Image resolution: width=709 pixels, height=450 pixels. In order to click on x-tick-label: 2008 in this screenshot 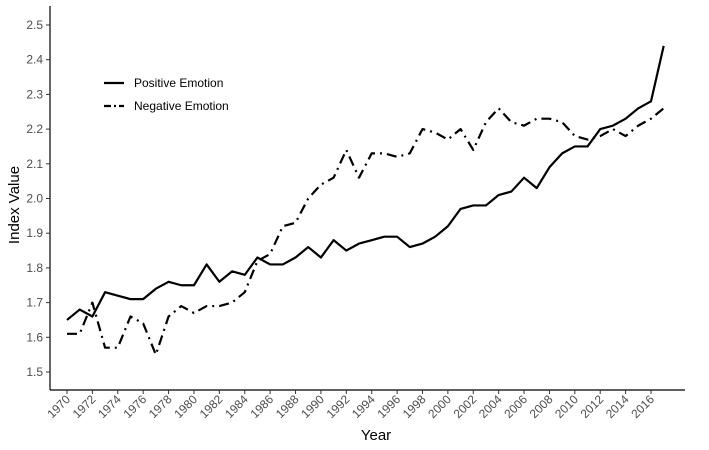, I will do `click(541, 406)`.